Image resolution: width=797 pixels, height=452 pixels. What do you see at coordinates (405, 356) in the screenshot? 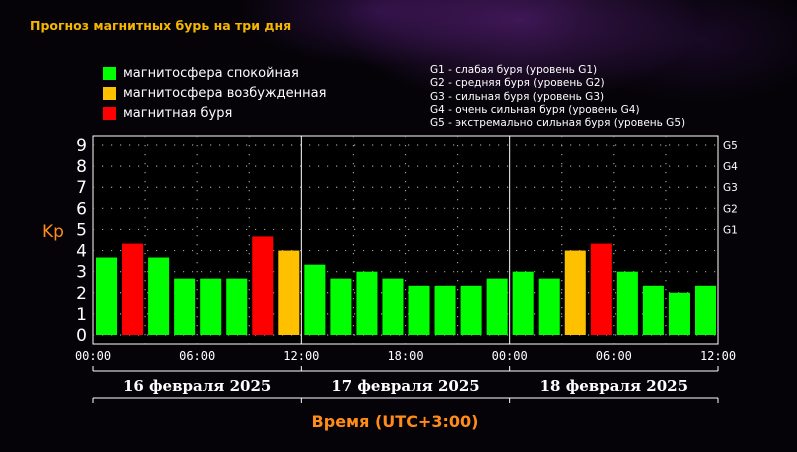
I see `x-tick-label: 18:00` at bounding box center [405, 356].